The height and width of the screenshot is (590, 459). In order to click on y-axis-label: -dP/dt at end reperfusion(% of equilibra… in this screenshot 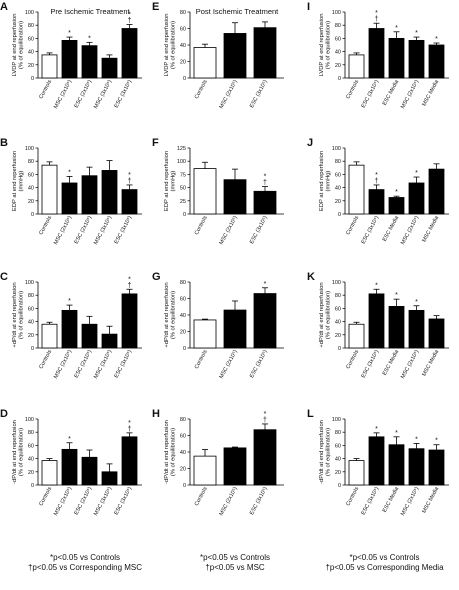, I will do `click(170, 452)`.